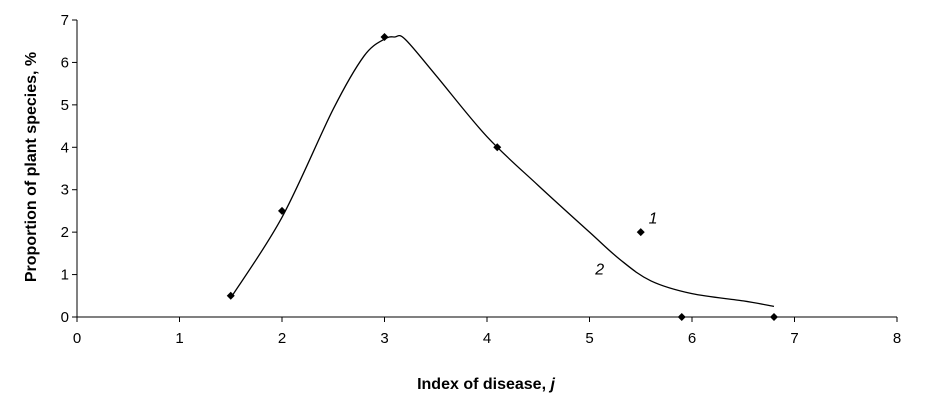  What do you see at coordinates (551, 384) in the screenshot?
I see `x-axis-title-variable: j` at bounding box center [551, 384].